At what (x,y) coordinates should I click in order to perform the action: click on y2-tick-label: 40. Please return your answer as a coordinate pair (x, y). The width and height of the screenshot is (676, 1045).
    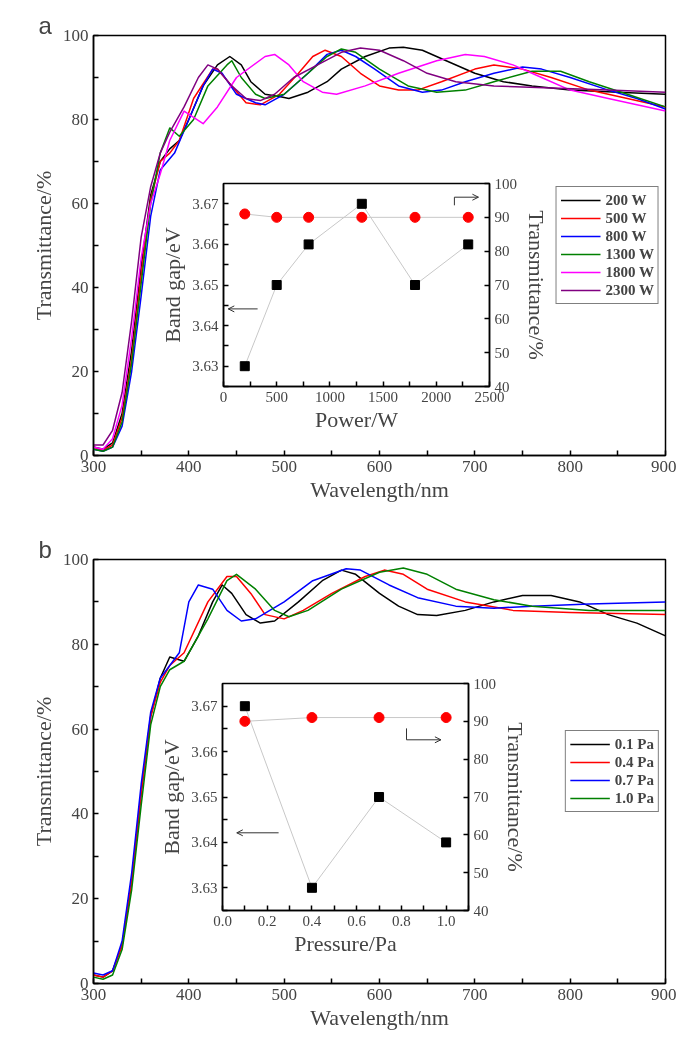
    Looking at the image, I should click on (481, 910).